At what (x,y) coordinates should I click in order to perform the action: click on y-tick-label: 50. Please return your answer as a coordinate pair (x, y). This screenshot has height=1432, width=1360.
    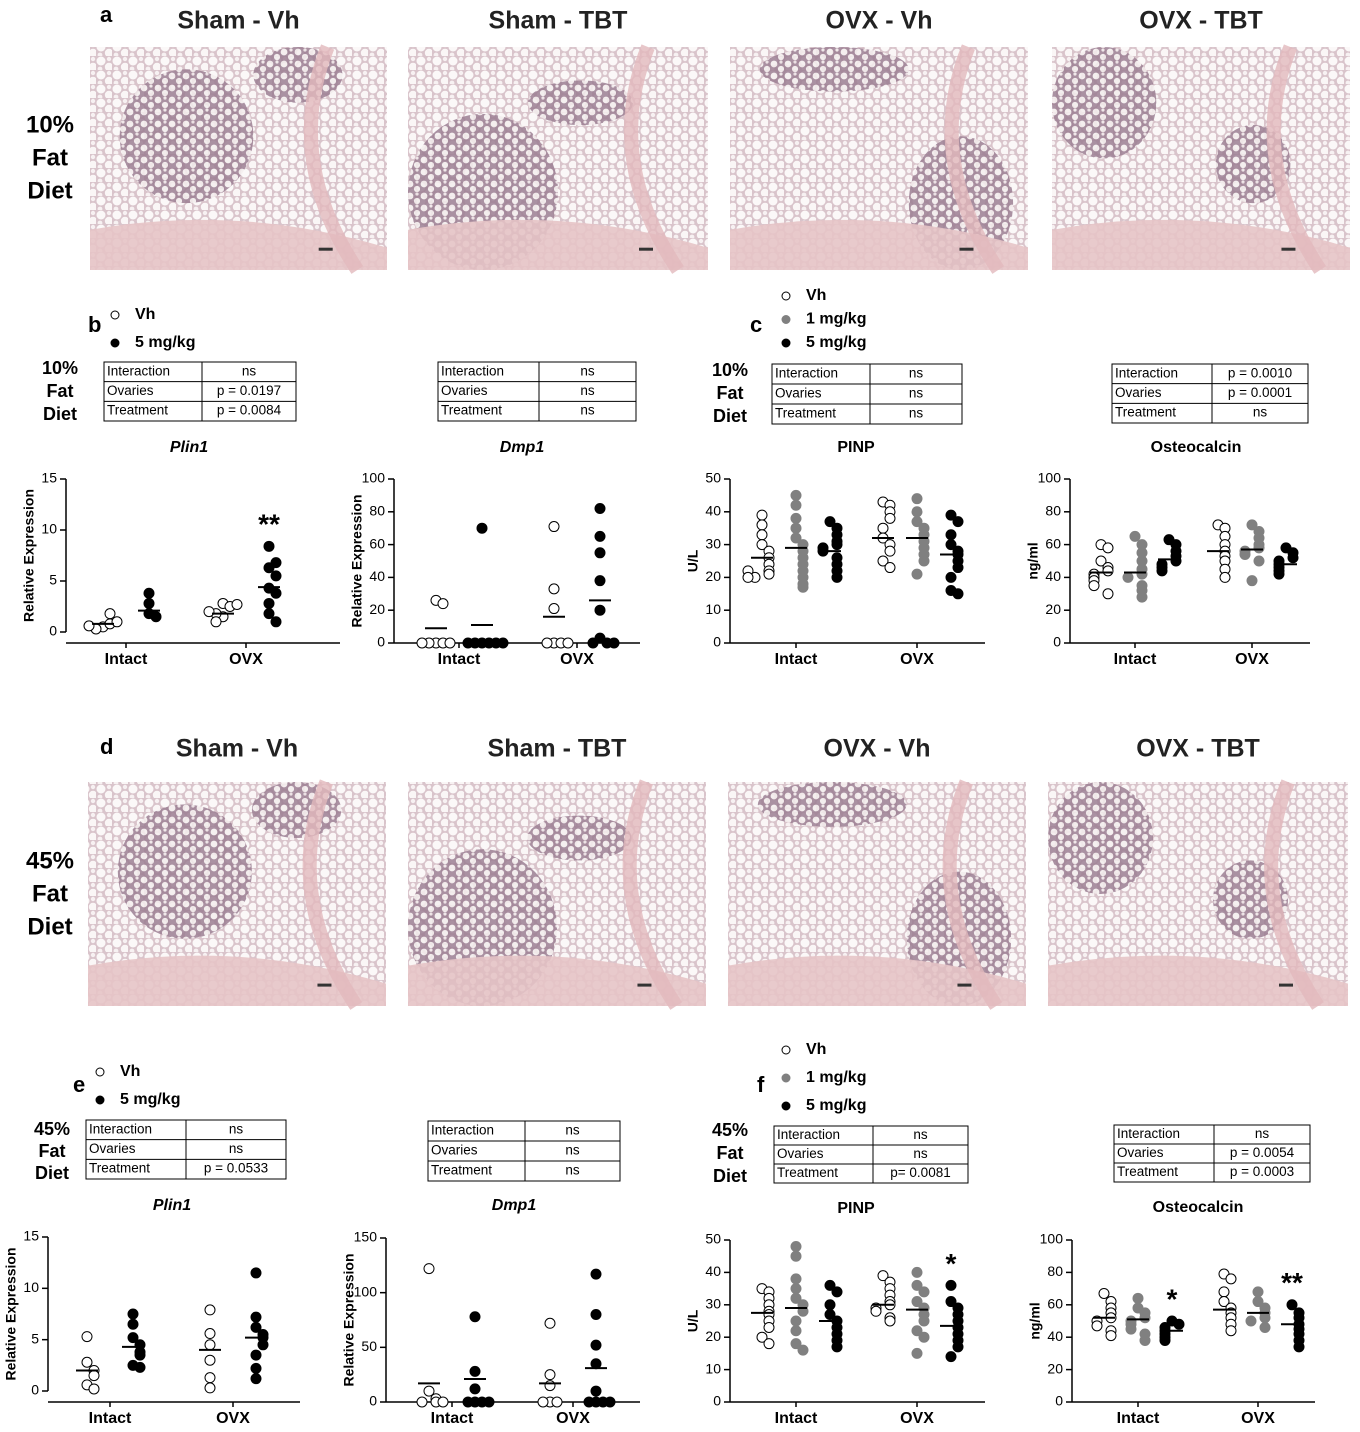
    Looking at the image, I should click on (713, 478).